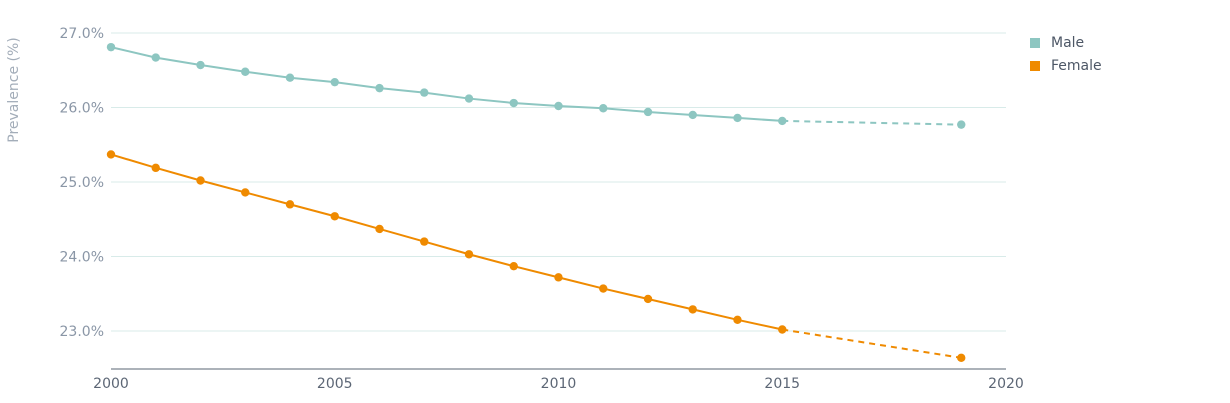  I want to click on y-axis-label: Prevalence (%), so click(14, 90).